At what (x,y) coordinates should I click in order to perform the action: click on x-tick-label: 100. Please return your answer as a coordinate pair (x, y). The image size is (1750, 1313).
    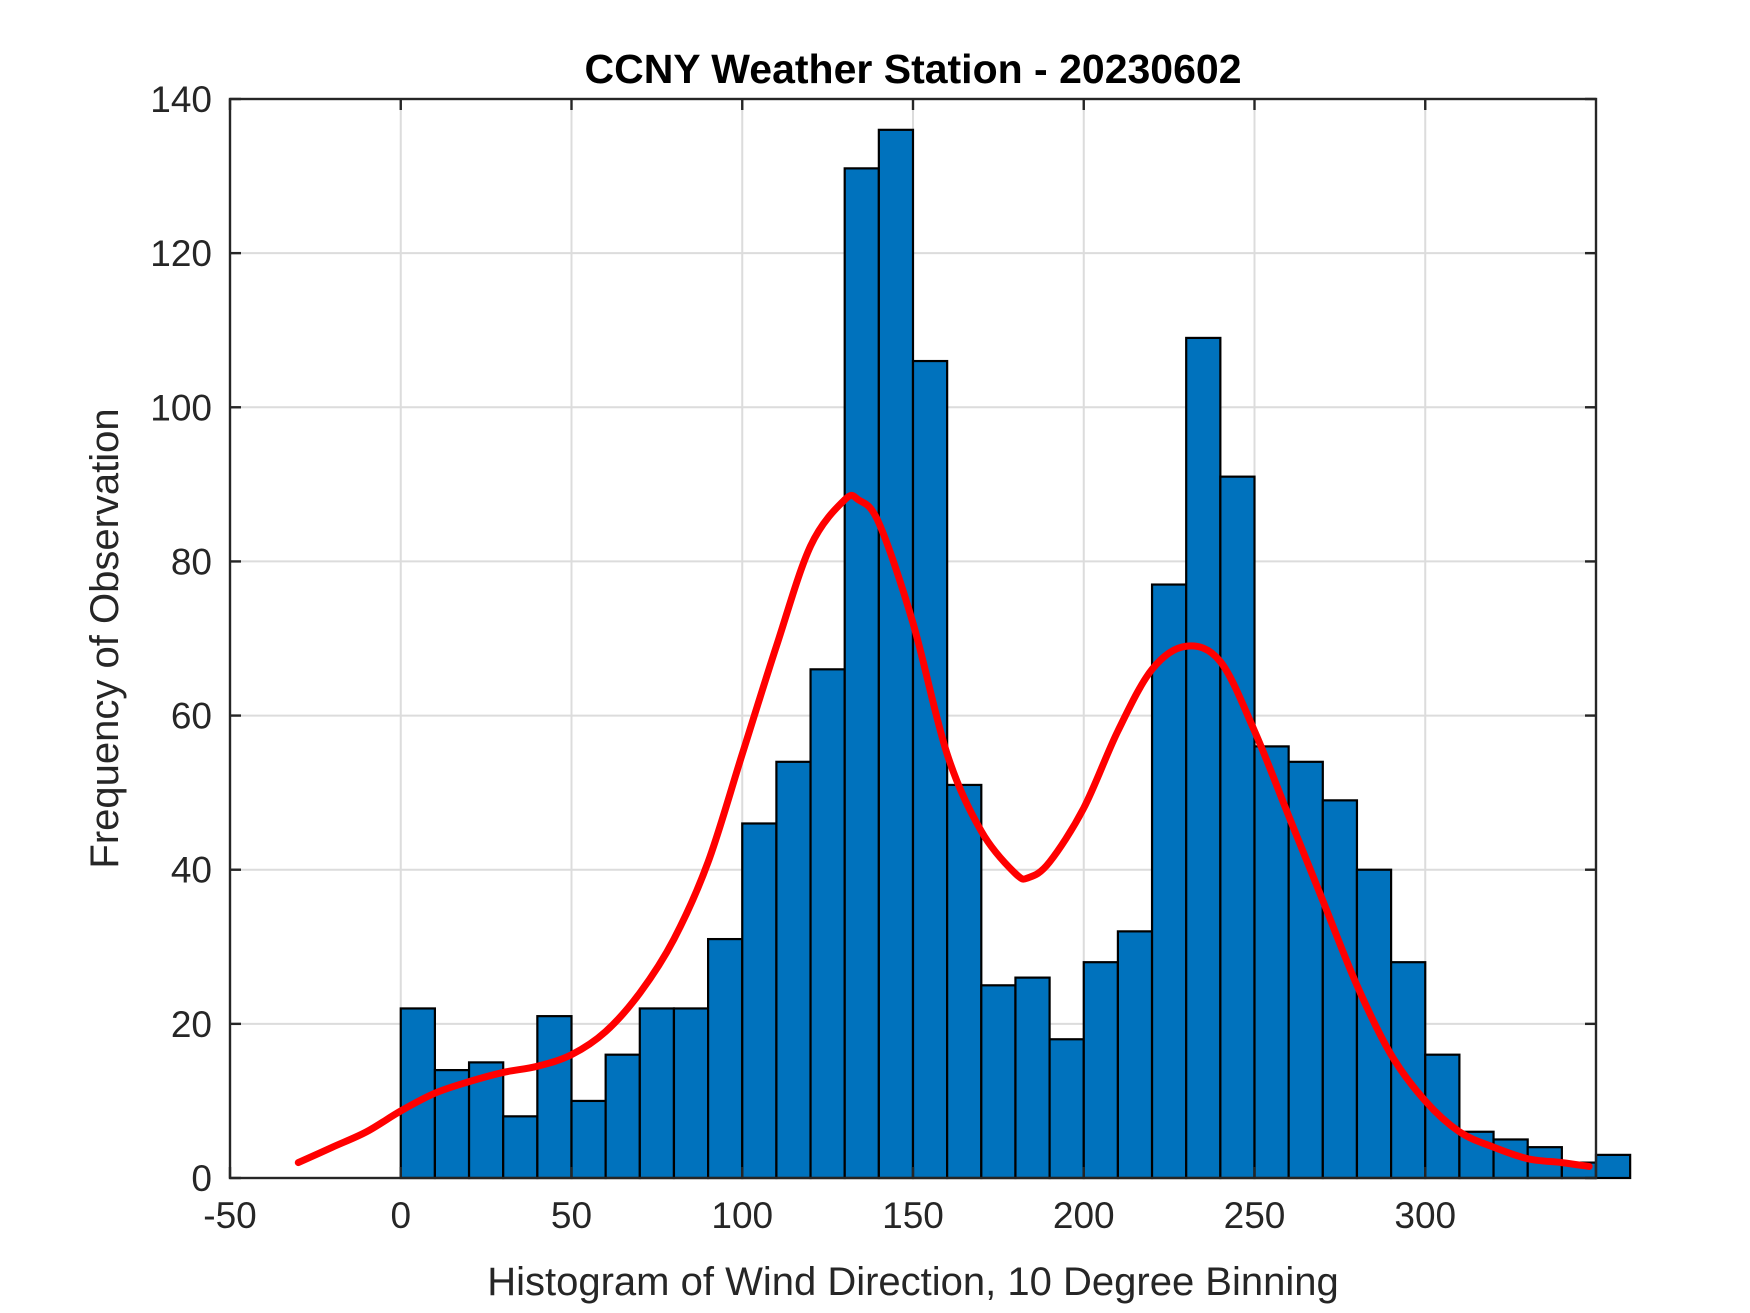
    Looking at the image, I should click on (742, 1215).